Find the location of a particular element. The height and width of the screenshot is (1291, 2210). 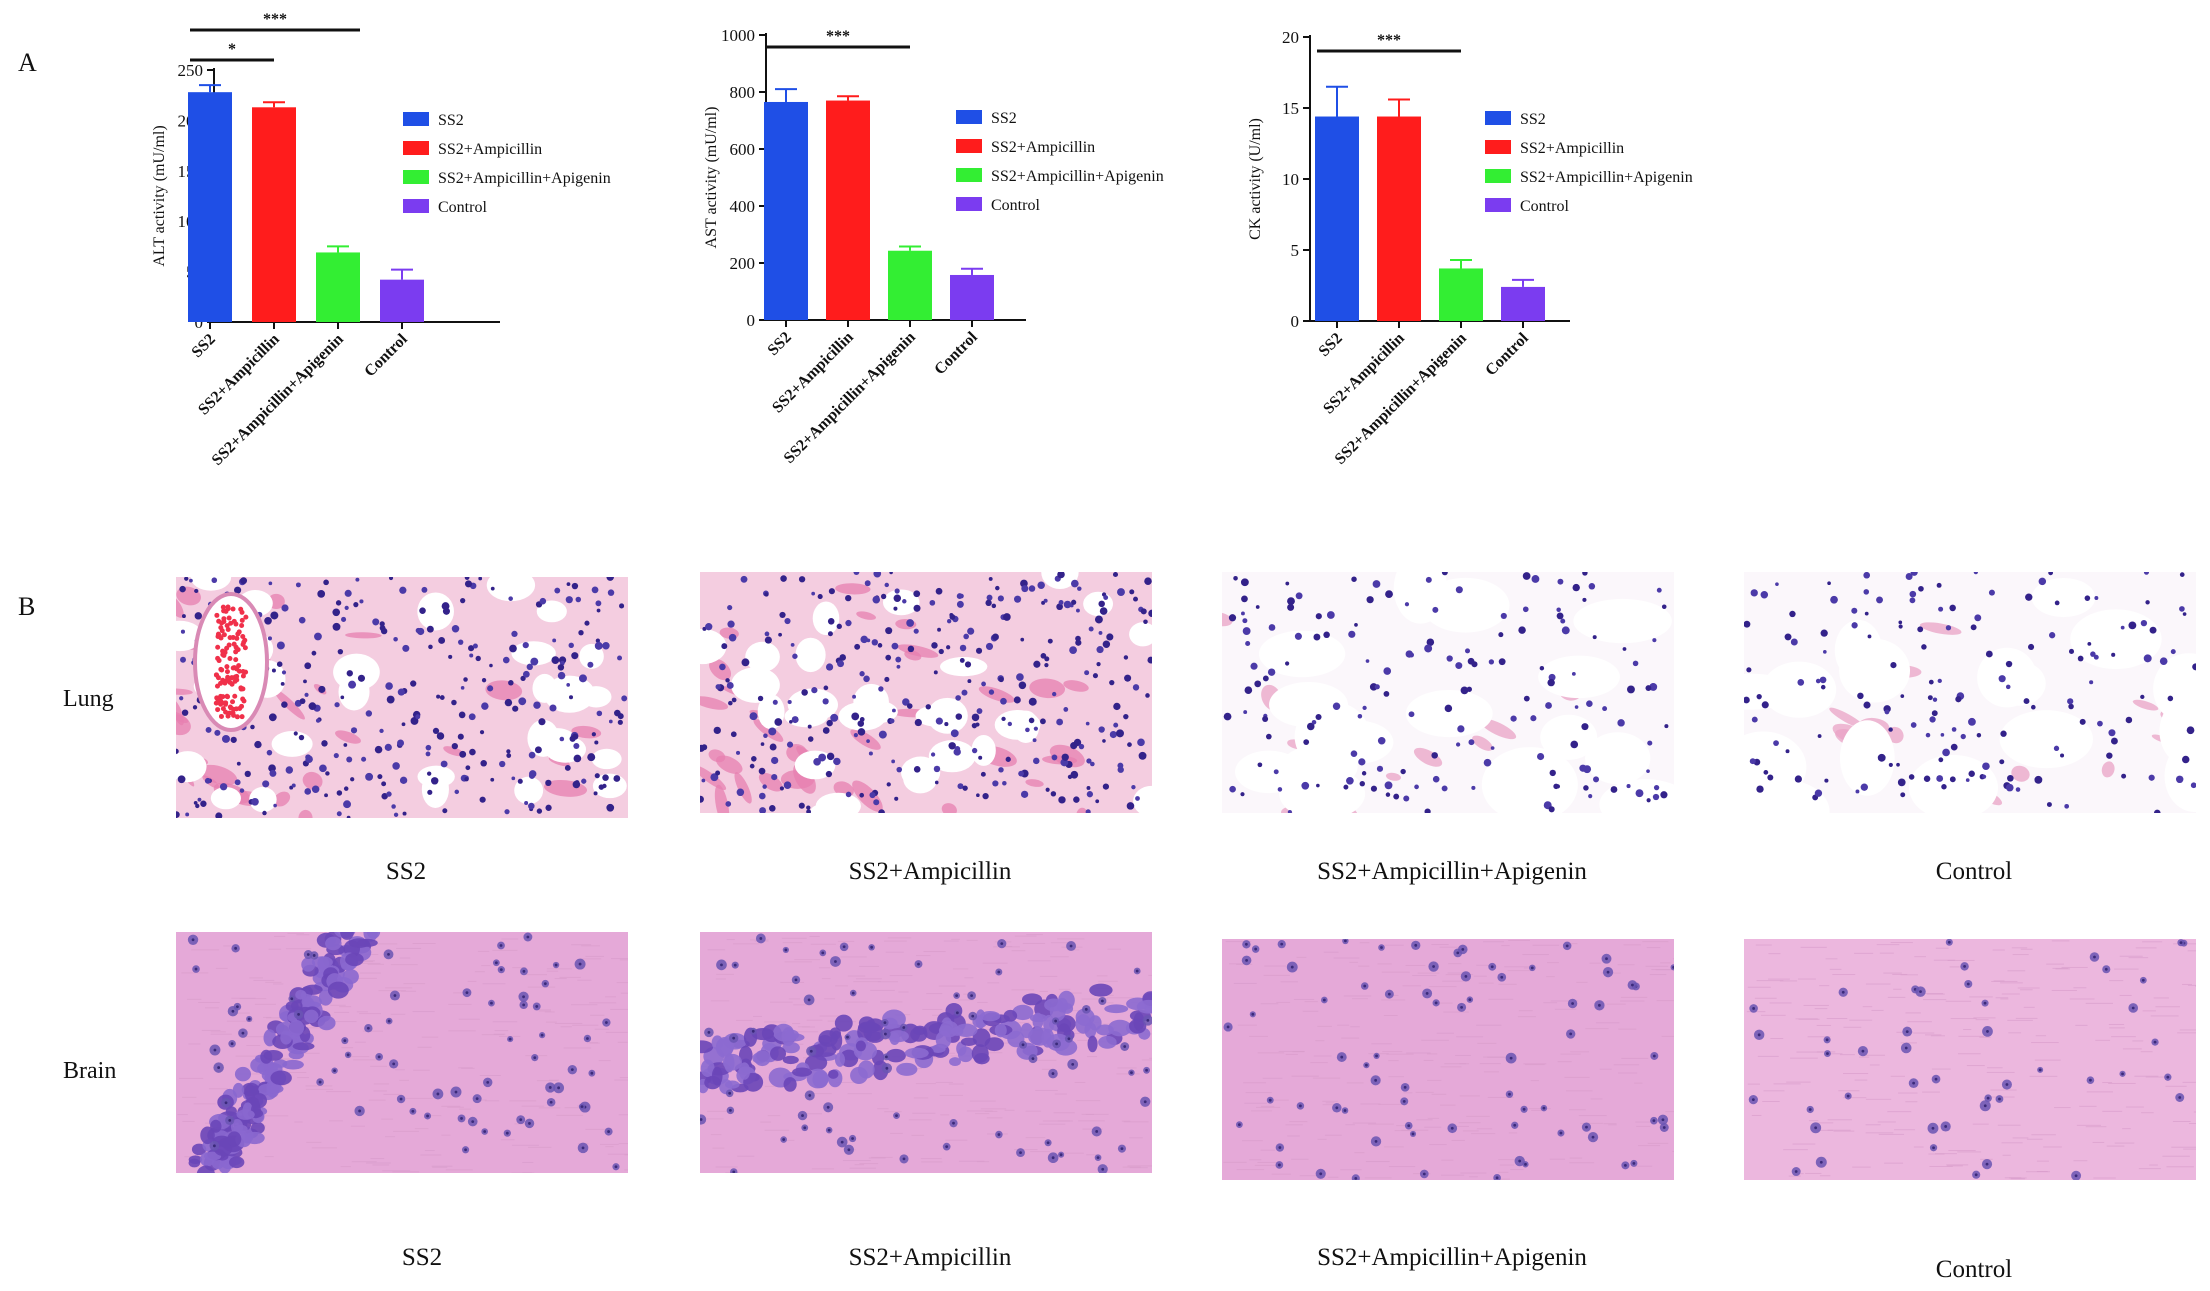

y-tick-label: 5 is located at coordinates (1295, 250).